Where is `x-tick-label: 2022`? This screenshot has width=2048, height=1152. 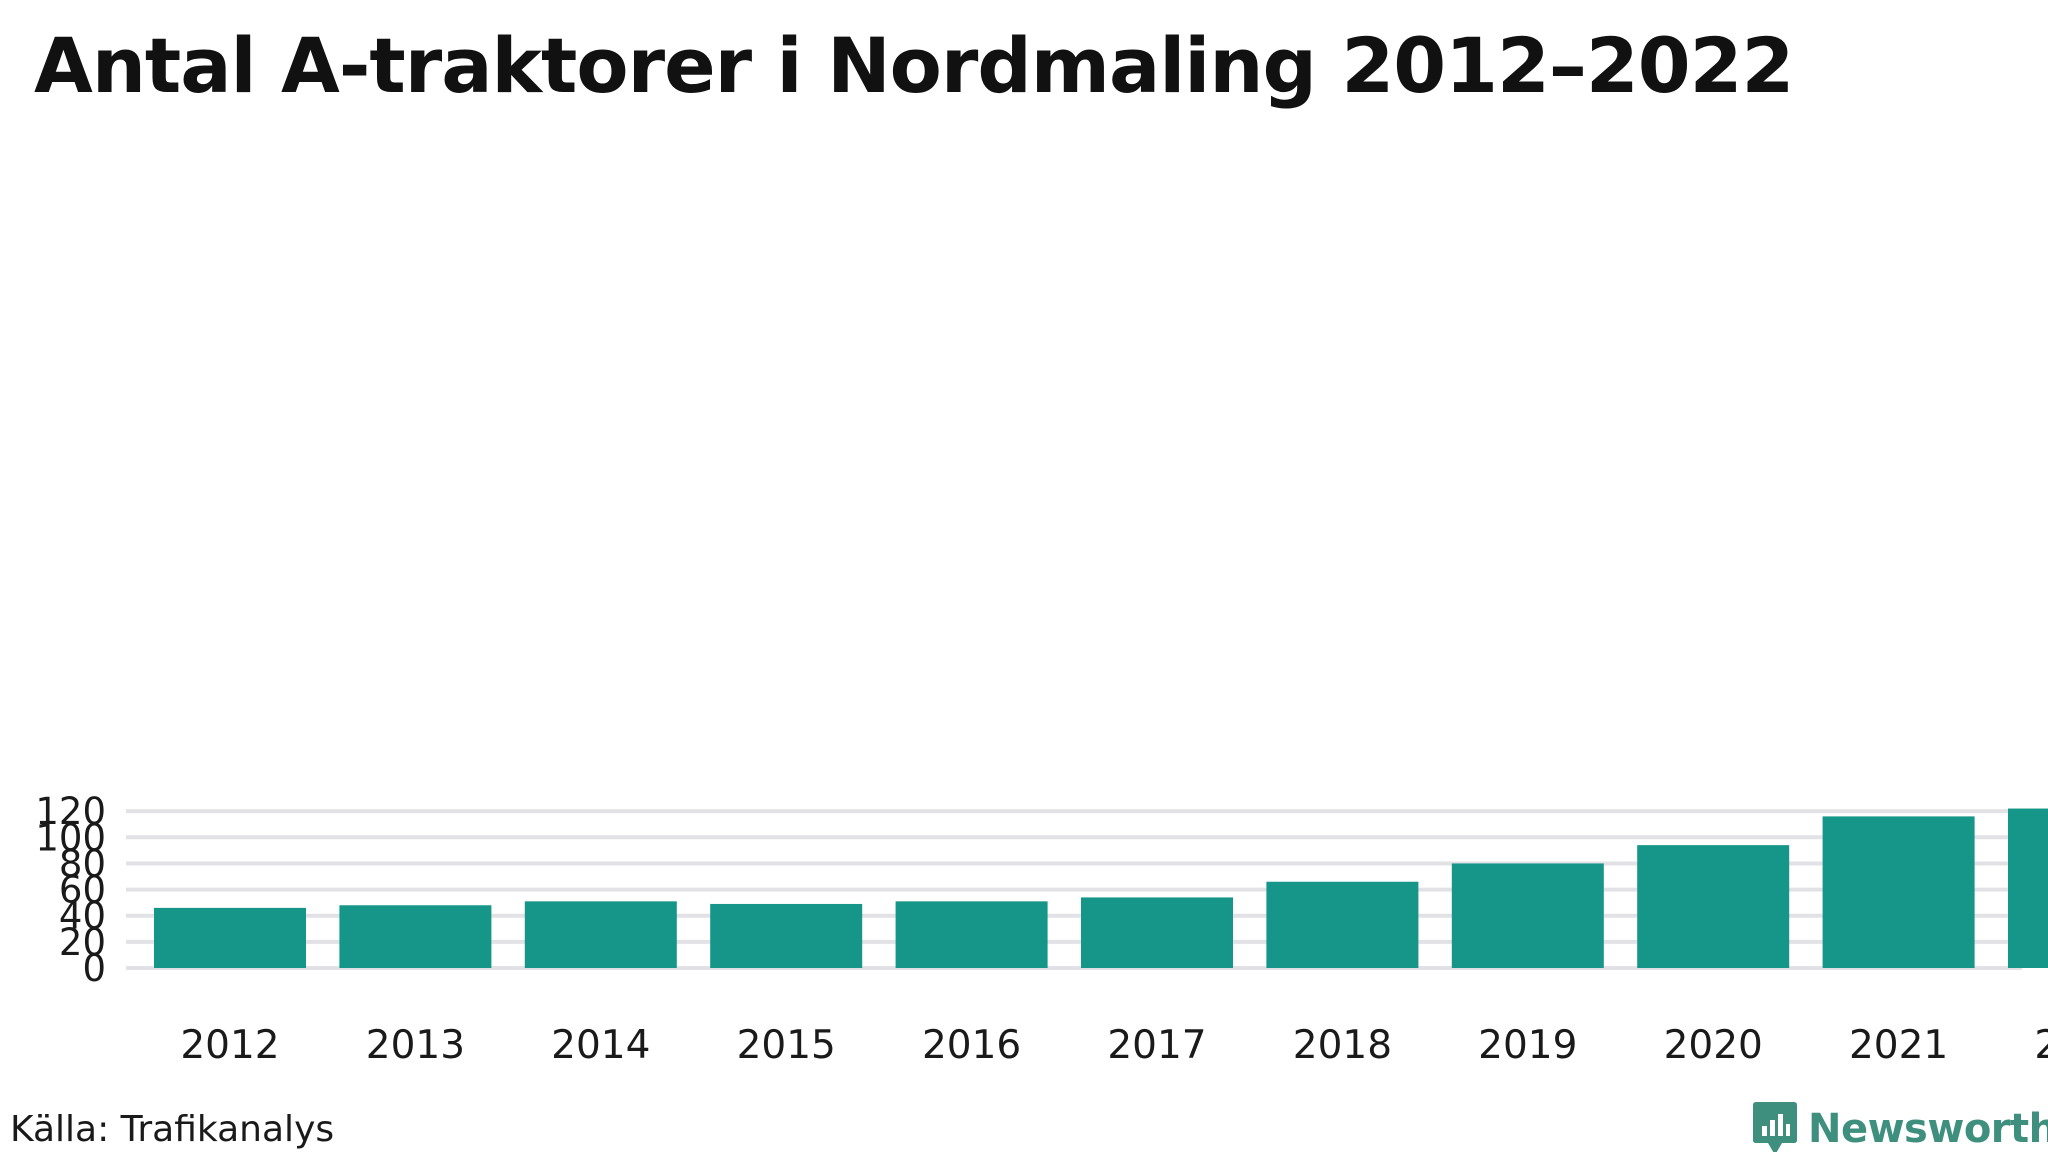
x-tick-label: 2022 is located at coordinates (2041, 1045).